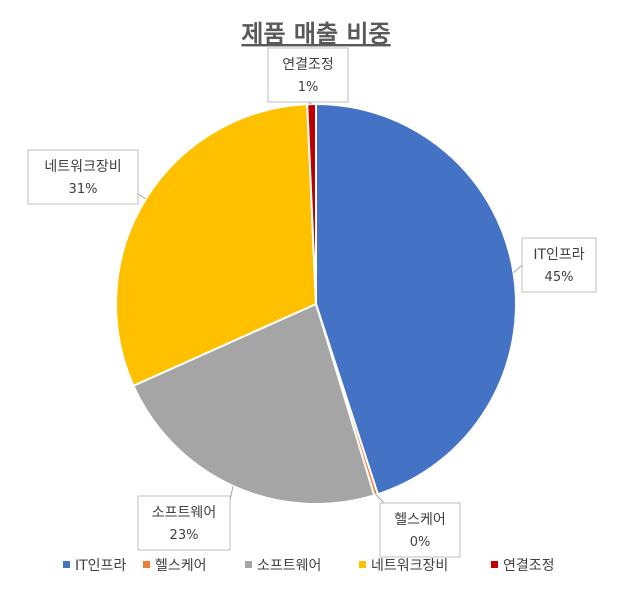  Describe the element at coordinates (82, 167) in the screenshot. I see `data-label-name: 네트워크장비` at that location.